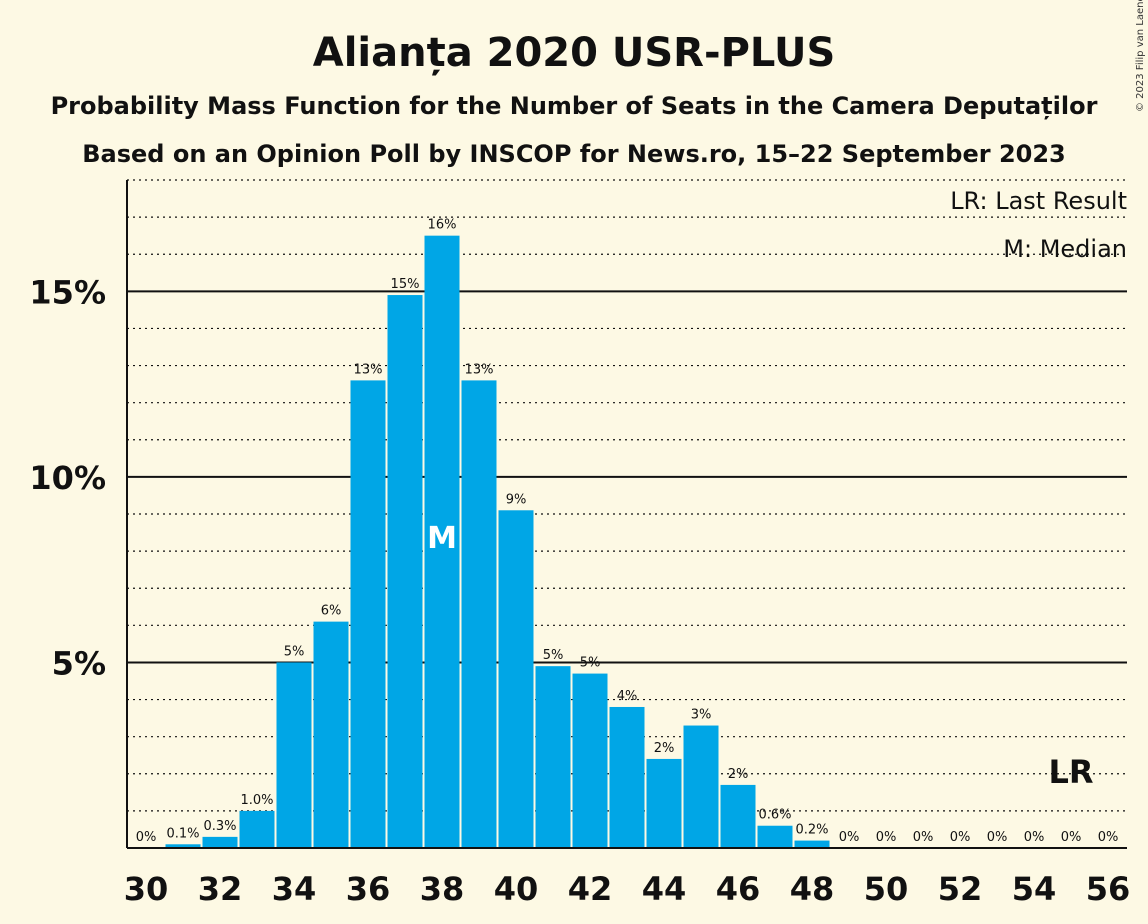 Image resolution: width=1148 pixels, height=924 pixels. I want to click on data-label-45: 3%, so click(701, 715).